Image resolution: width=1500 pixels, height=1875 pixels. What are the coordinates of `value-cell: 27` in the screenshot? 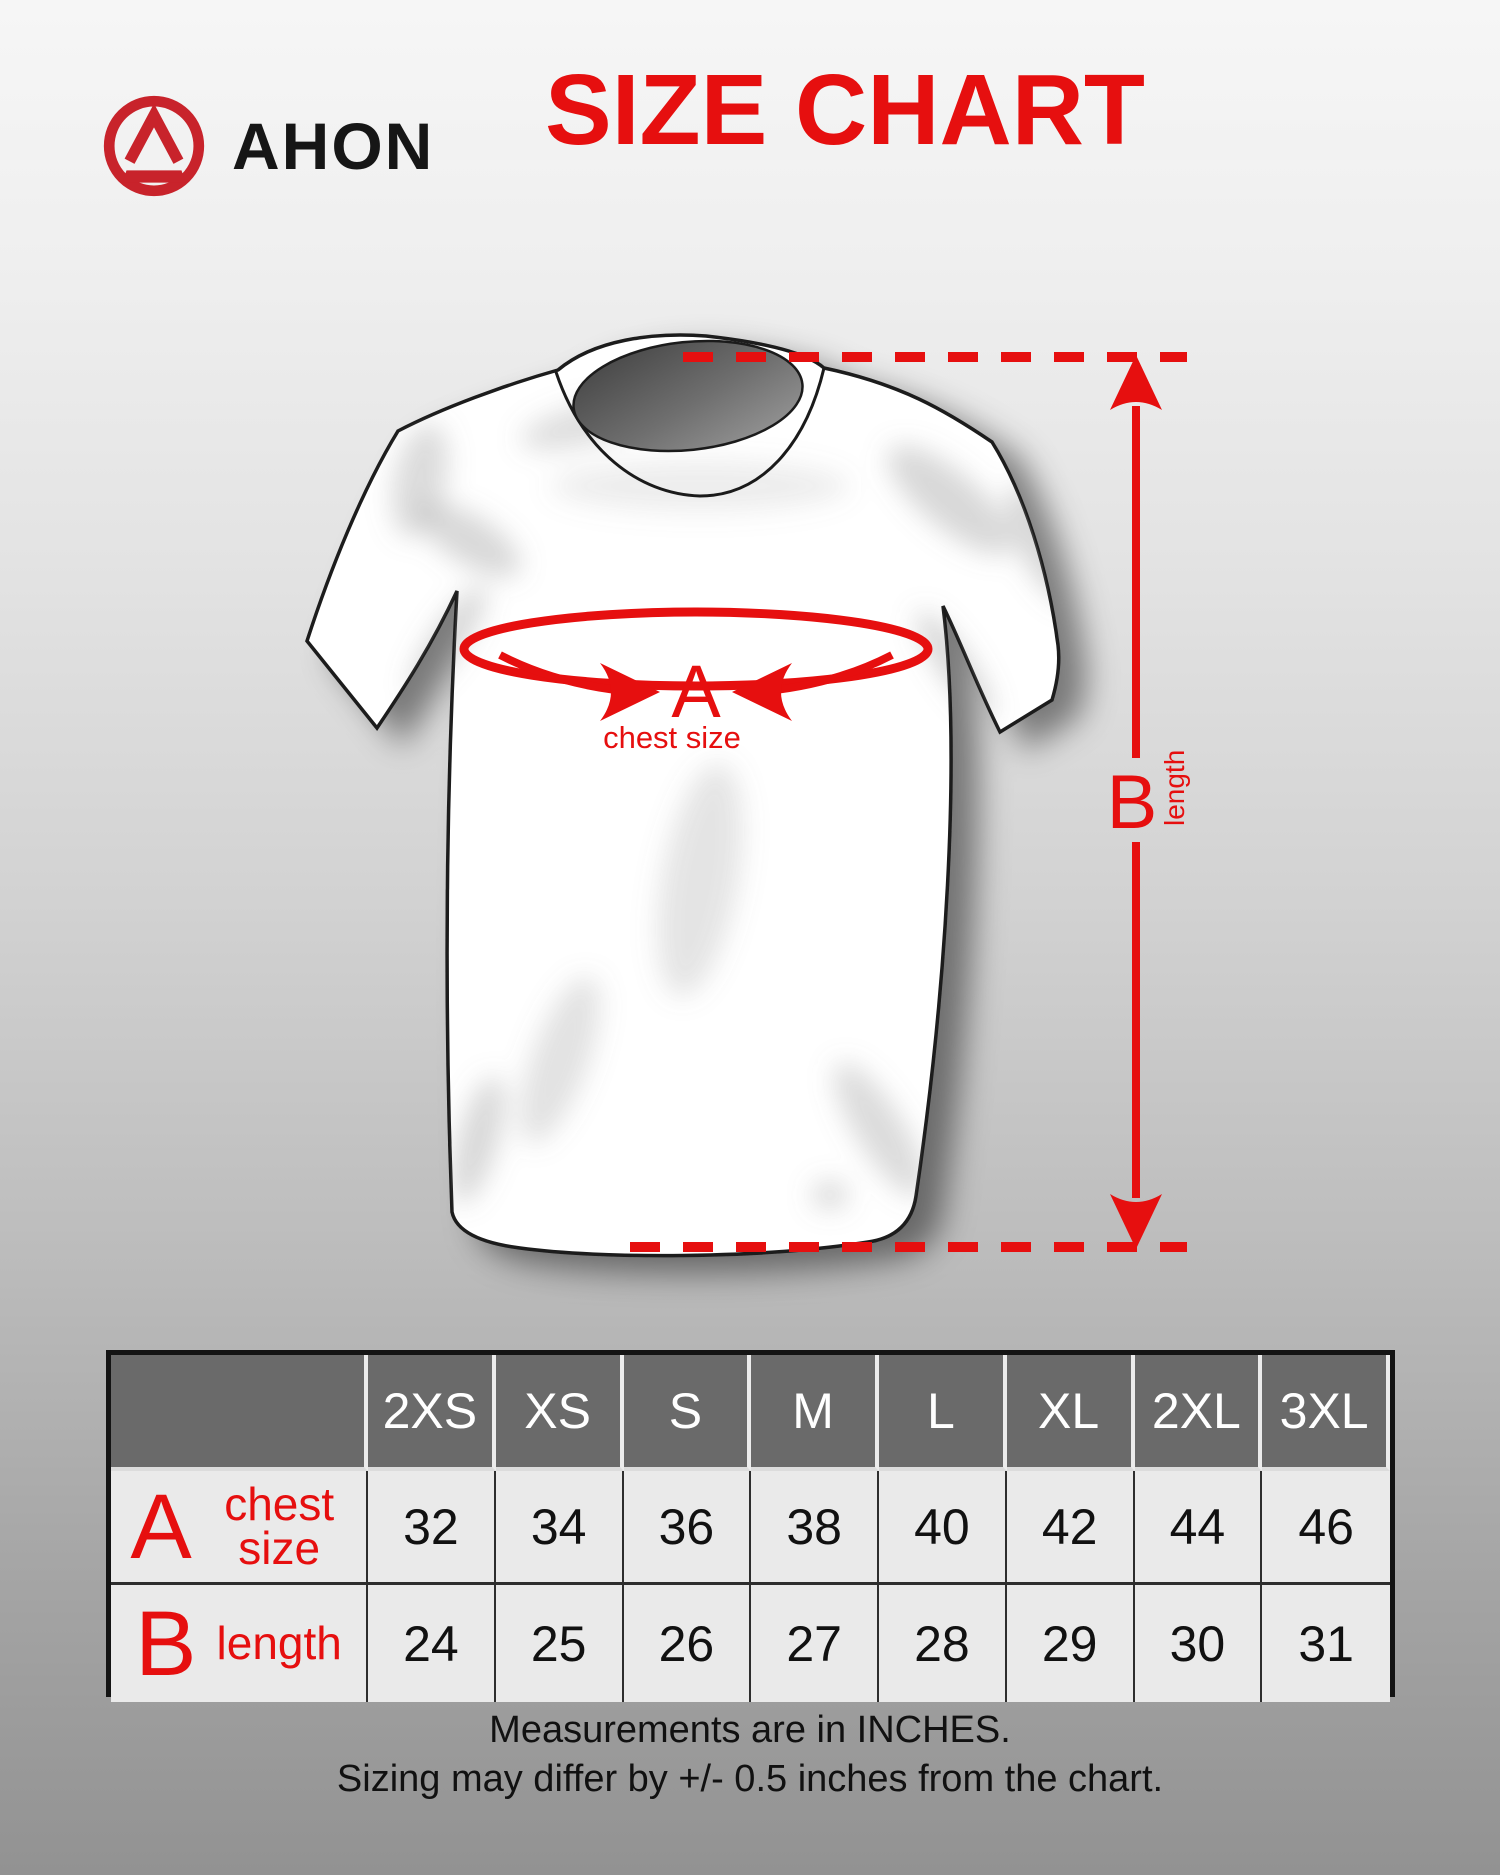 It's located at (815, 1643).